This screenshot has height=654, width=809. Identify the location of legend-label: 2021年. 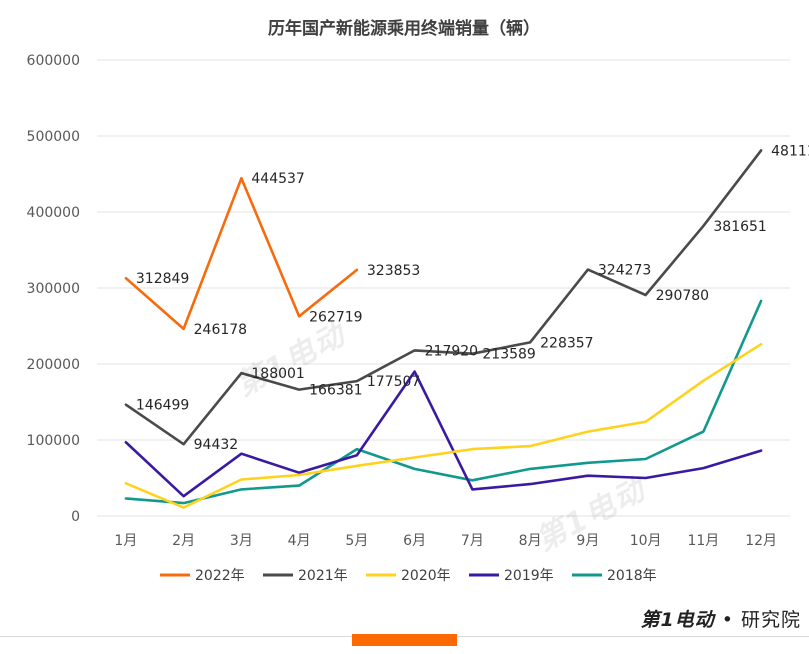
(323, 576).